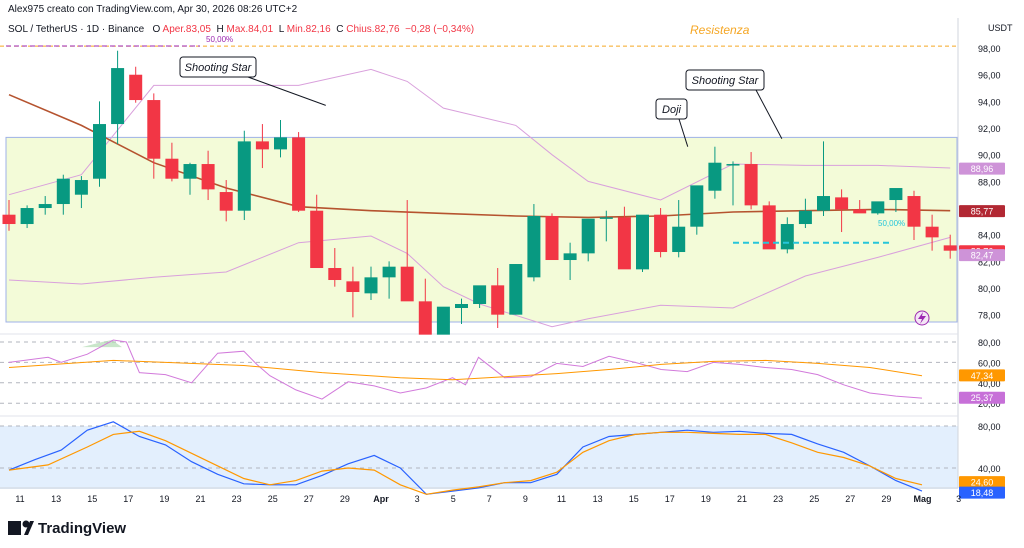  I want to click on symbol-title: SOL / TetherUS · 1D · Binance, so click(76, 29).